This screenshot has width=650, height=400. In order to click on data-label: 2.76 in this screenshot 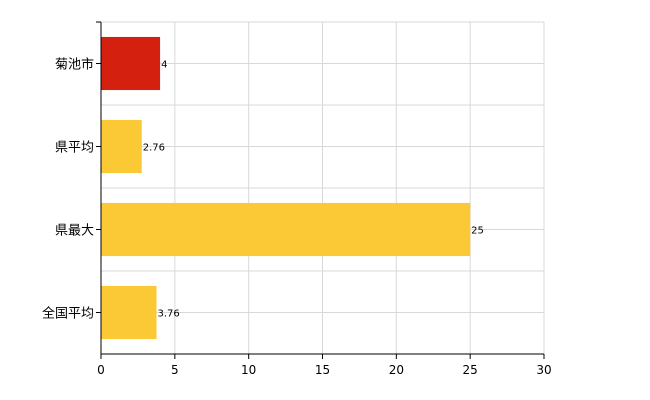, I will do `click(154, 148)`.